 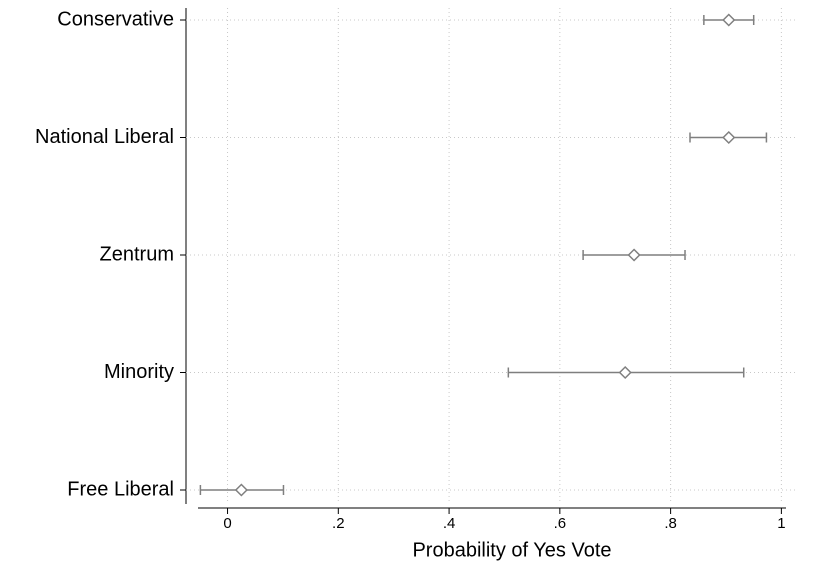 What do you see at coordinates (104, 137) in the screenshot?
I see `y-tick-label: National Liberal` at bounding box center [104, 137].